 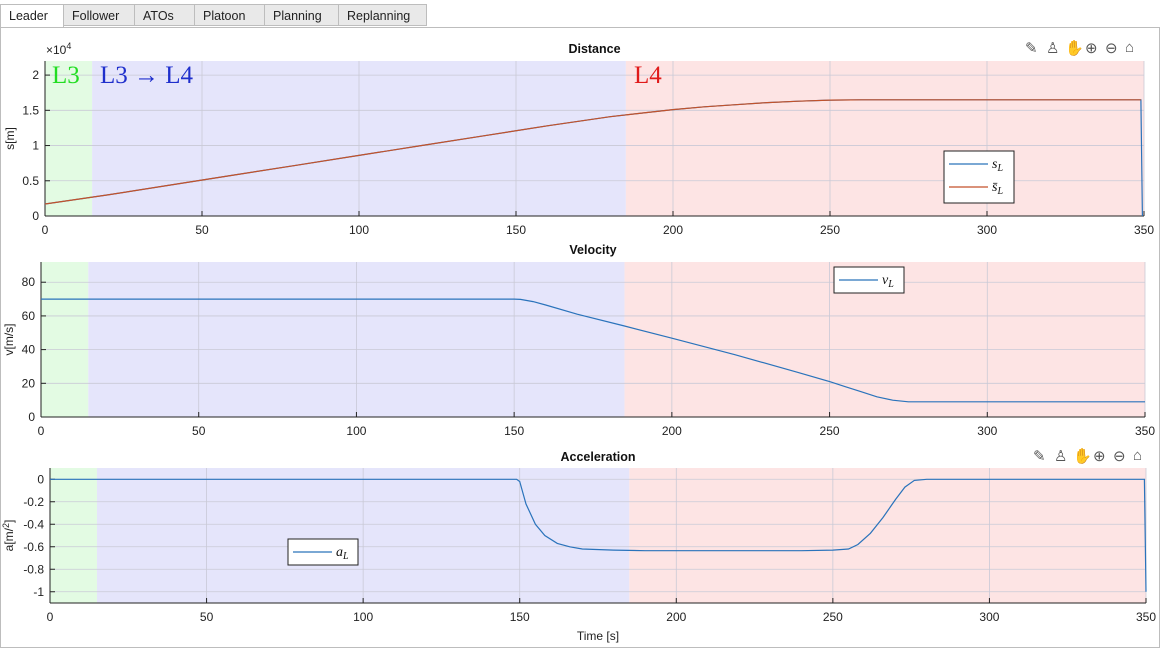 What do you see at coordinates (997, 165) in the screenshot?
I see `legend-label: sL` at bounding box center [997, 165].